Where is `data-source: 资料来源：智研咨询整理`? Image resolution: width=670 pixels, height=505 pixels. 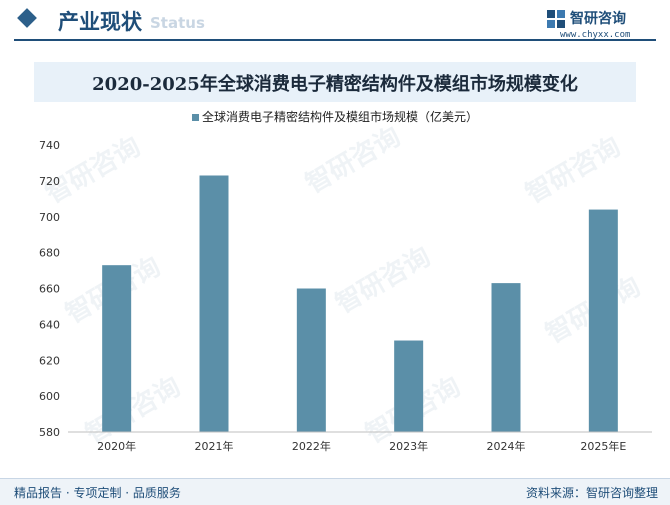
data-source: 资料来源：智研咨询整理 is located at coordinates (591, 493).